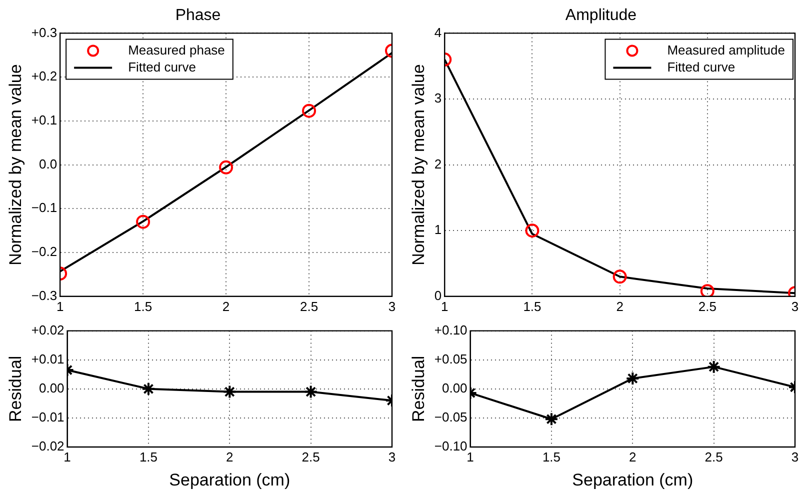 The width and height of the screenshot is (803, 495). Describe the element at coordinates (451, 358) in the screenshot. I see `y-tick-label: +0.05` at that location.